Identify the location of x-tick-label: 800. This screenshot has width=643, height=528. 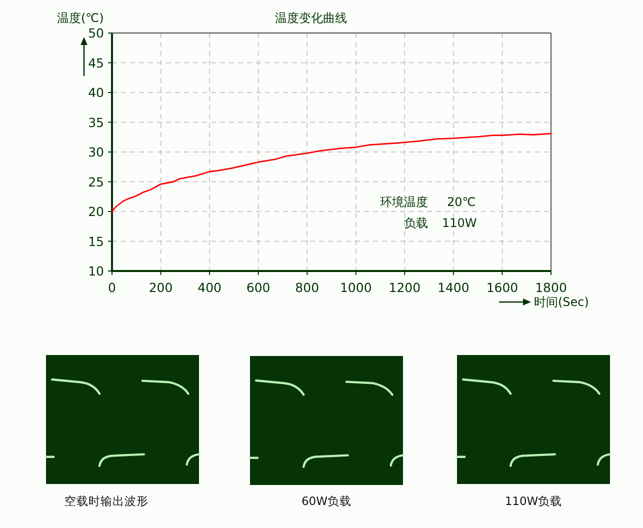
(307, 287).